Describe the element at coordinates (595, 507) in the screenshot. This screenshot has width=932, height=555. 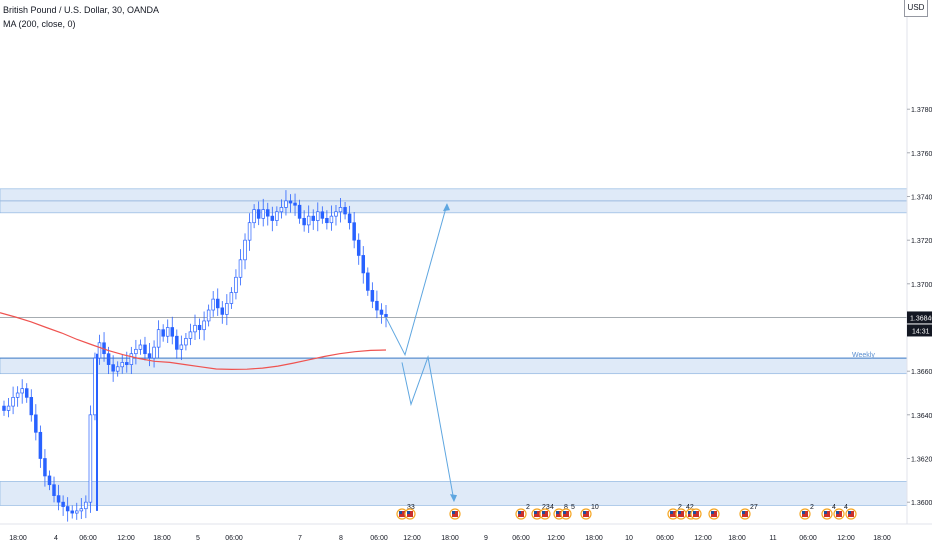
I see `event-count: 10` at that location.